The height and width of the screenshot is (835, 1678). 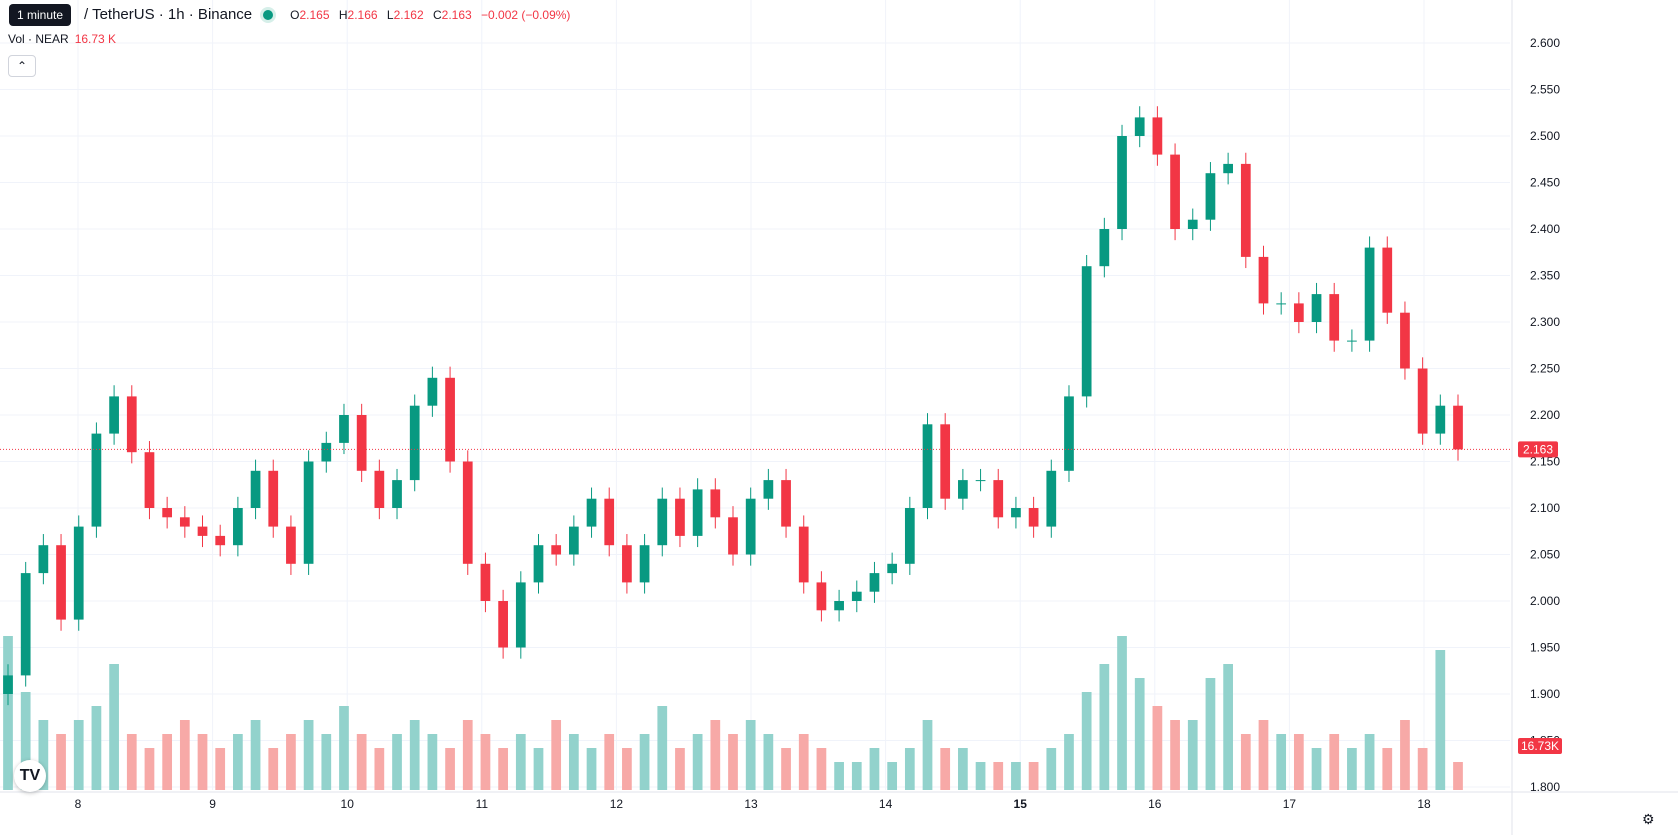 I want to click on gear-icon: ⚙, so click(x=1648, y=819).